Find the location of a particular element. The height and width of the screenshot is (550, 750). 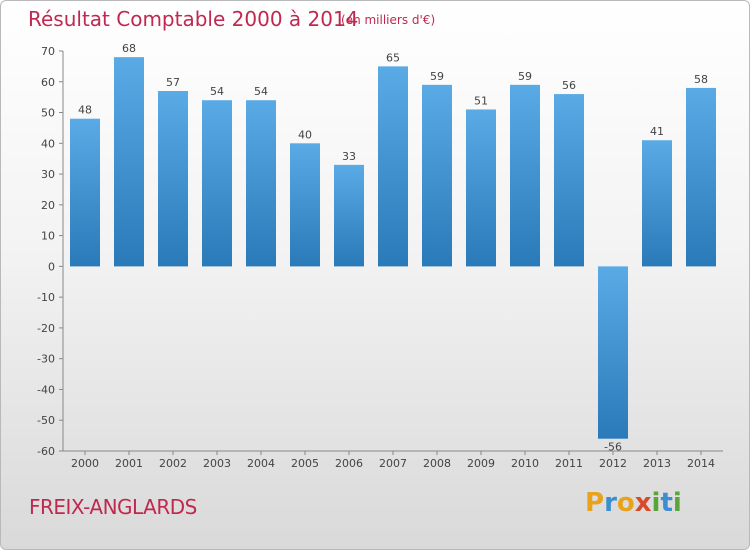

x-tick-label: 2002 is located at coordinates (173, 463).